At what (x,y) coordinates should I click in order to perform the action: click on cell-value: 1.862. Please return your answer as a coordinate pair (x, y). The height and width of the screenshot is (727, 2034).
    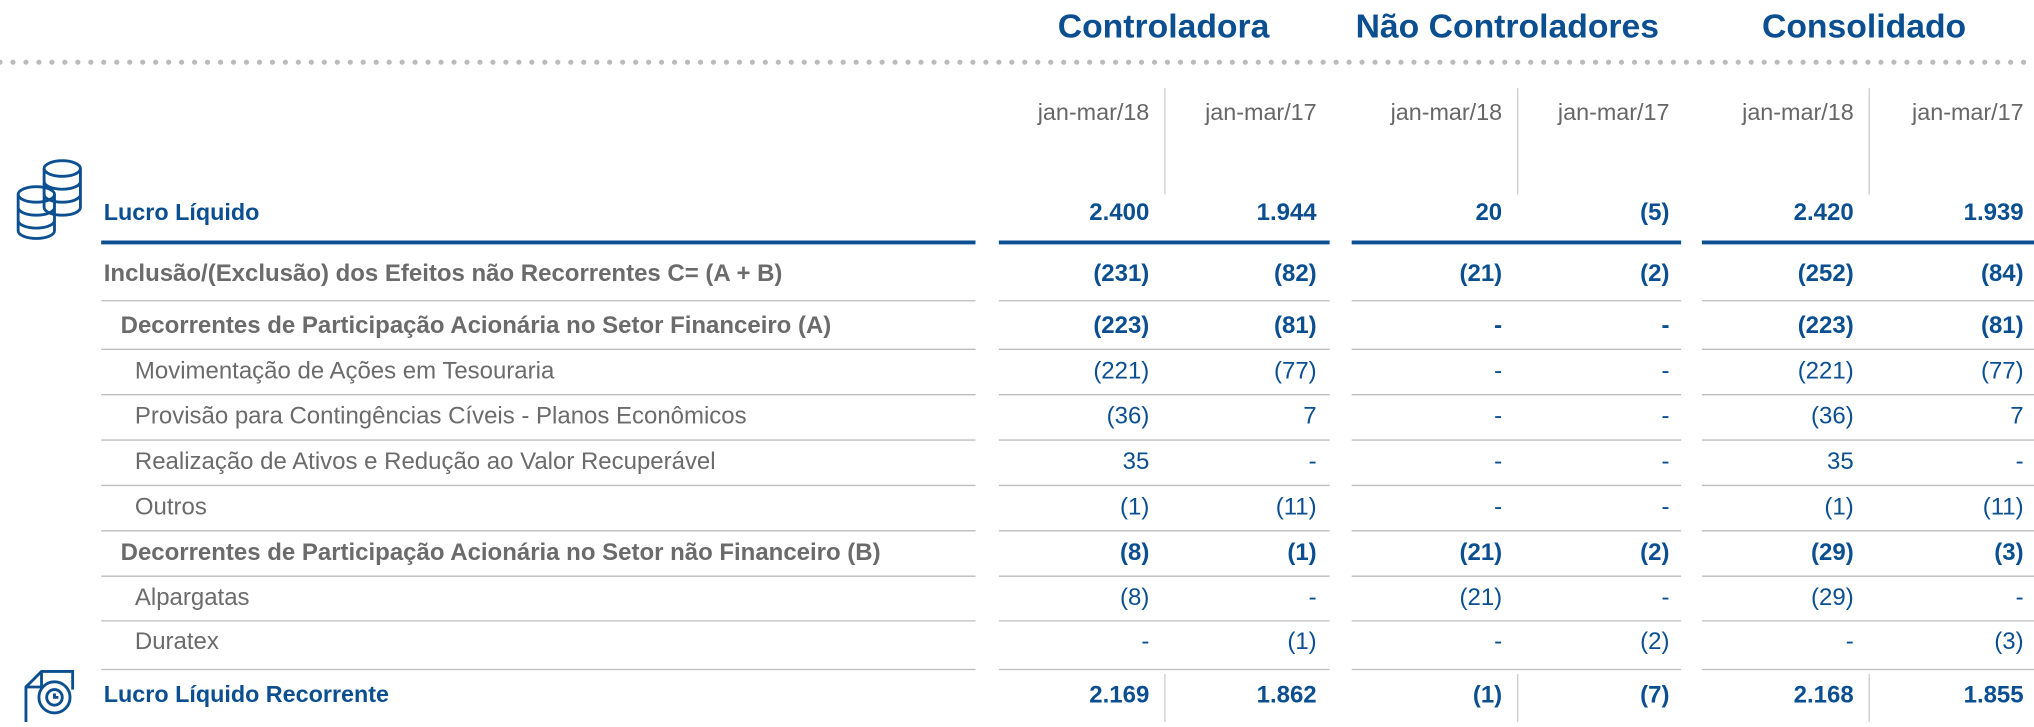
    Looking at the image, I should click on (1287, 694).